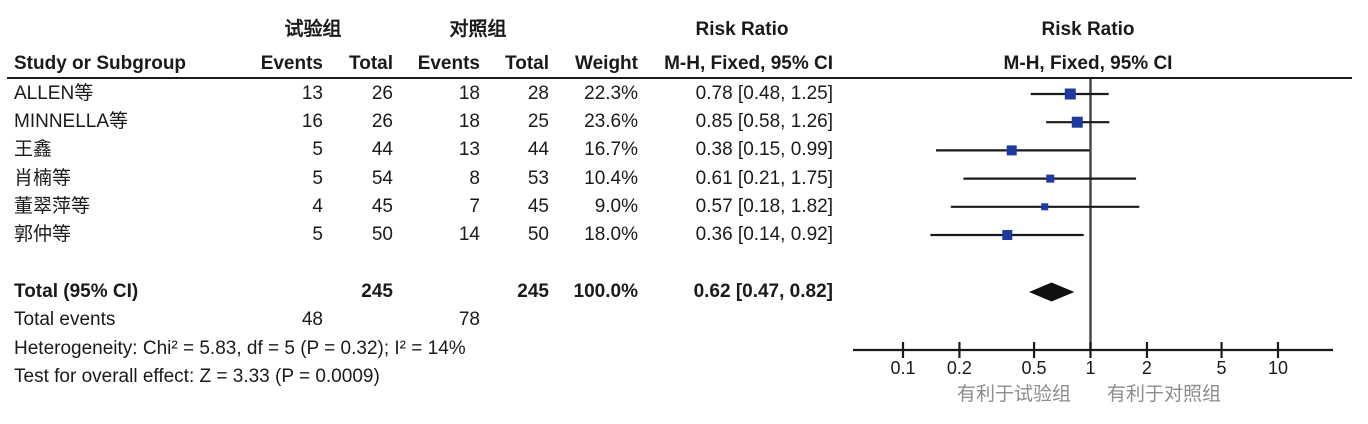  Describe the element at coordinates (371, 63) in the screenshot. I see `exp-total-column-header: Total` at that location.